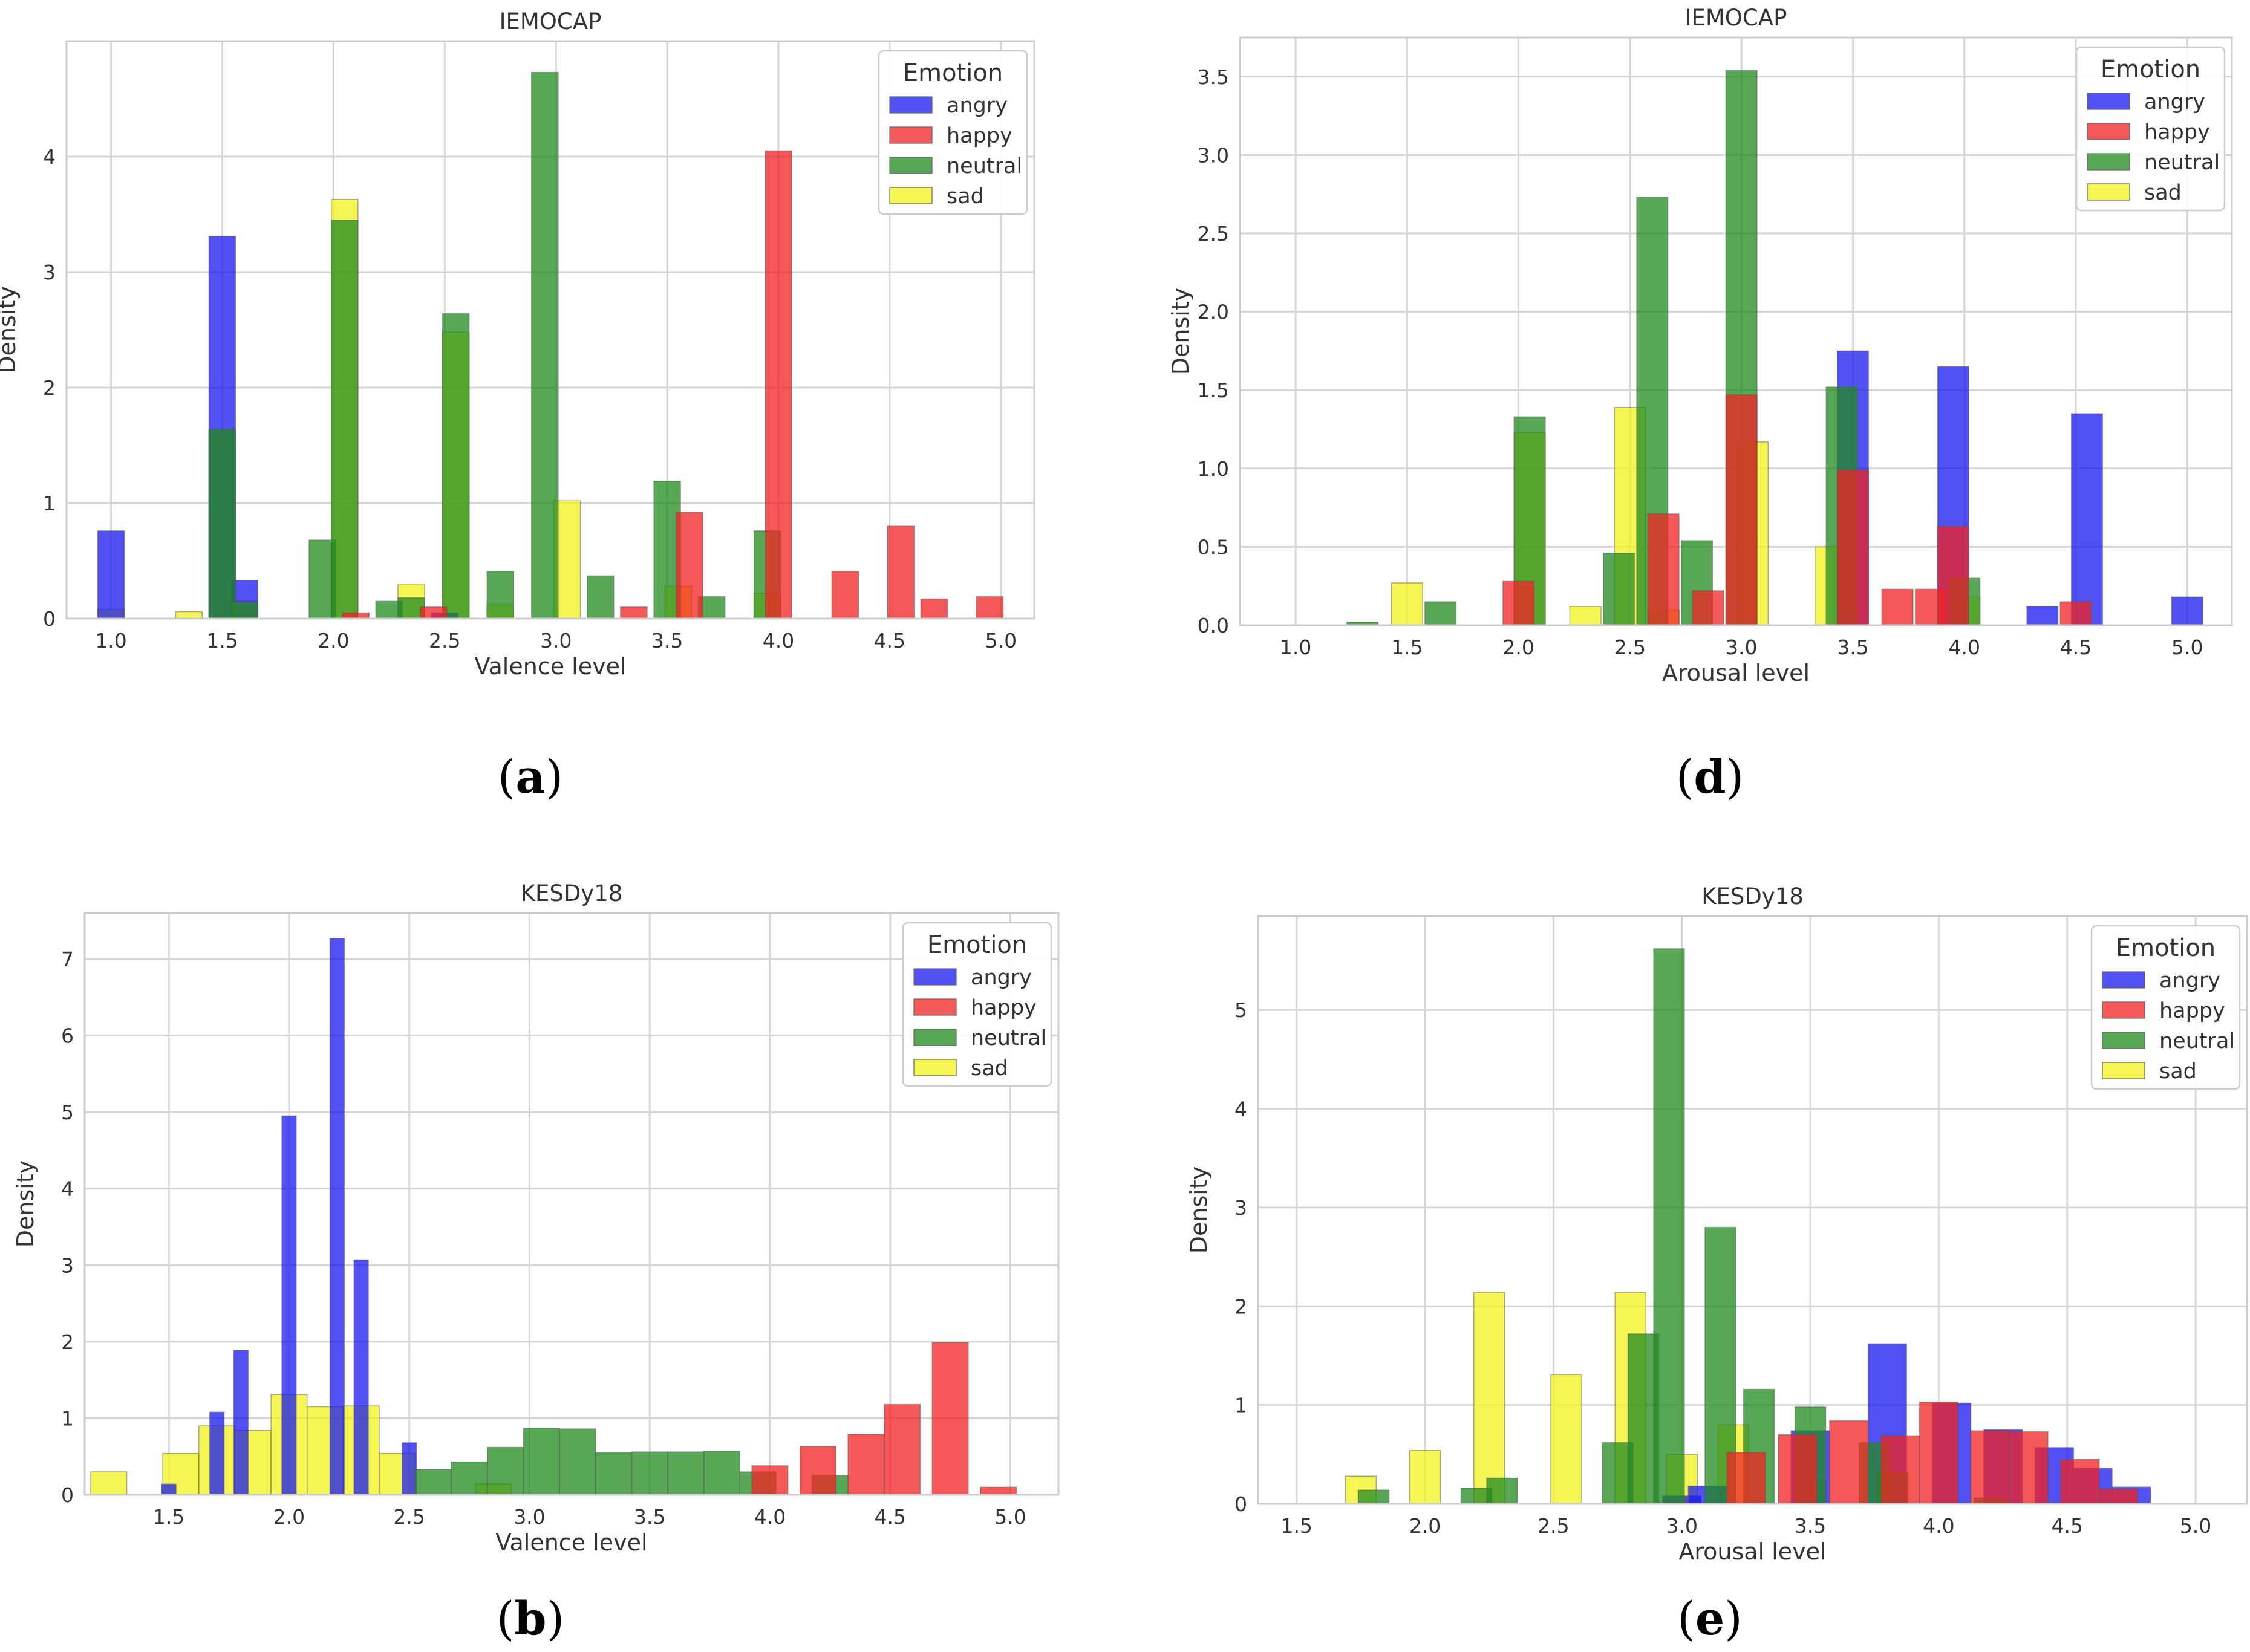 This screenshot has height=1652, width=2250. What do you see at coordinates (1710, 777) in the screenshot?
I see `caption-d: (d)` at bounding box center [1710, 777].